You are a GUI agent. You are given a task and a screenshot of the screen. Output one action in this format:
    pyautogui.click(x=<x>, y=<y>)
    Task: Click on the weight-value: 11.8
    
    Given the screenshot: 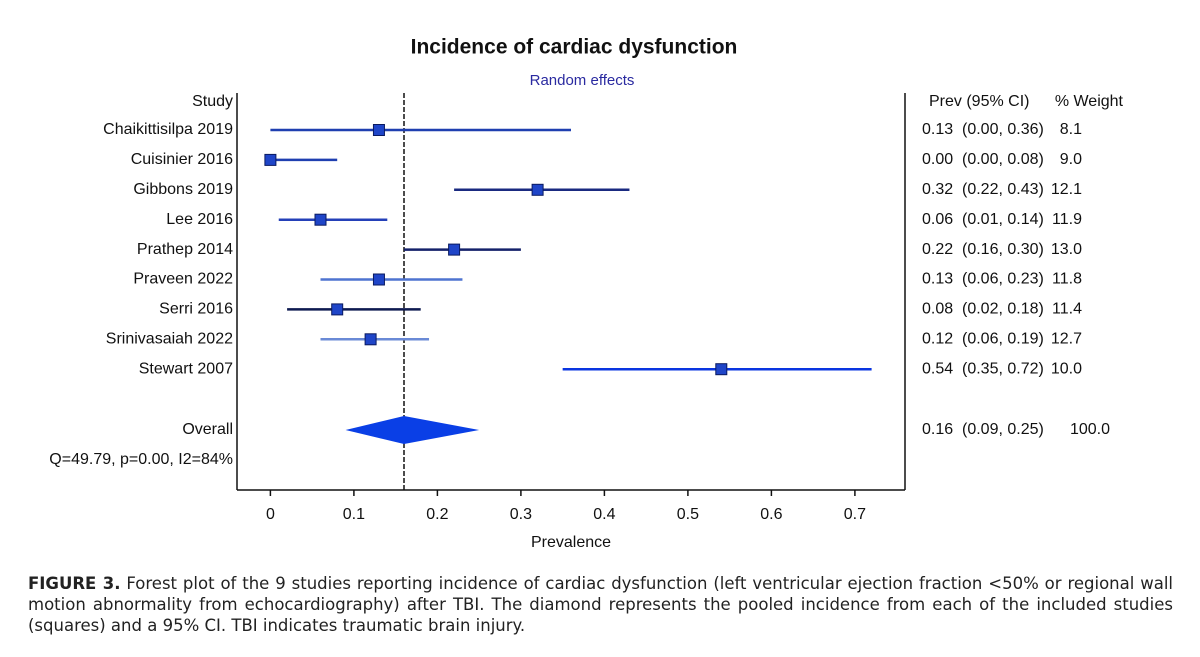 What is the action you would take?
    pyautogui.click(x=1067, y=279)
    